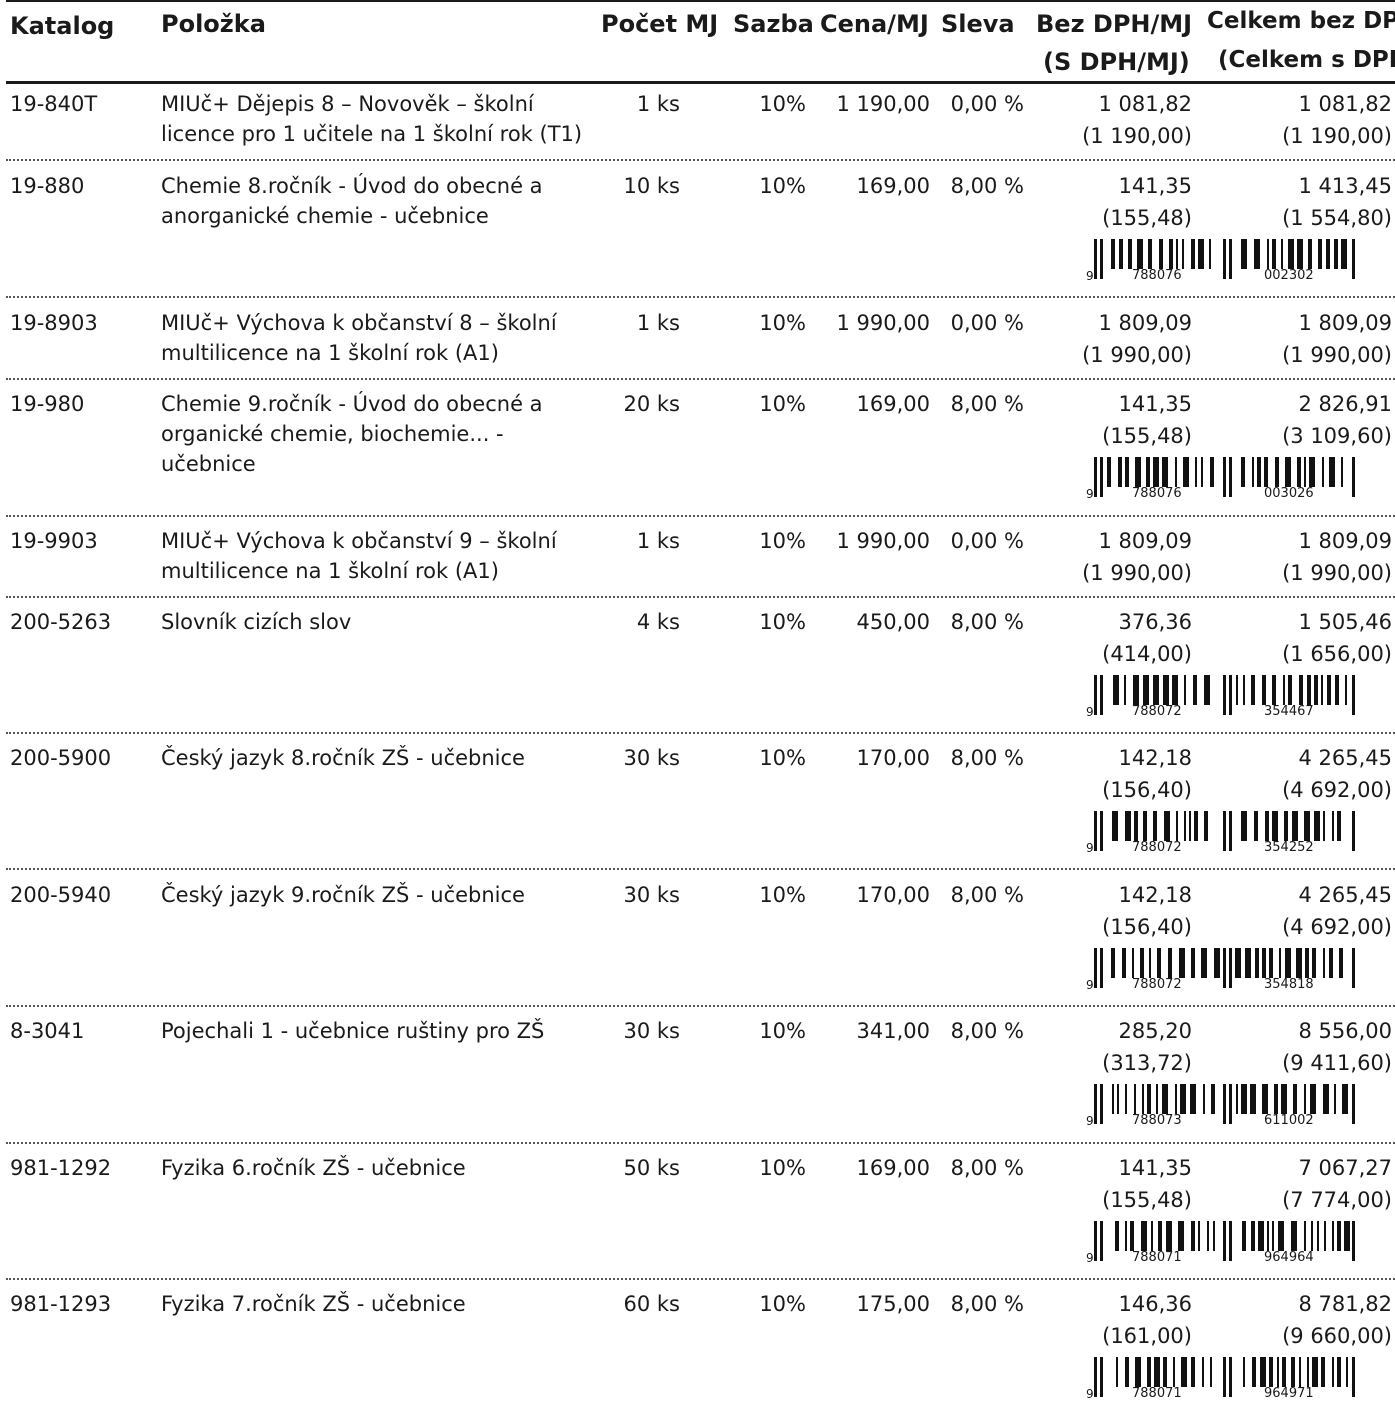 The width and height of the screenshot is (1395, 1404). What do you see at coordinates (1289, 493) in the screenshot?
I see `barcode-digits: 003026` at bounding box center [1289, 493].